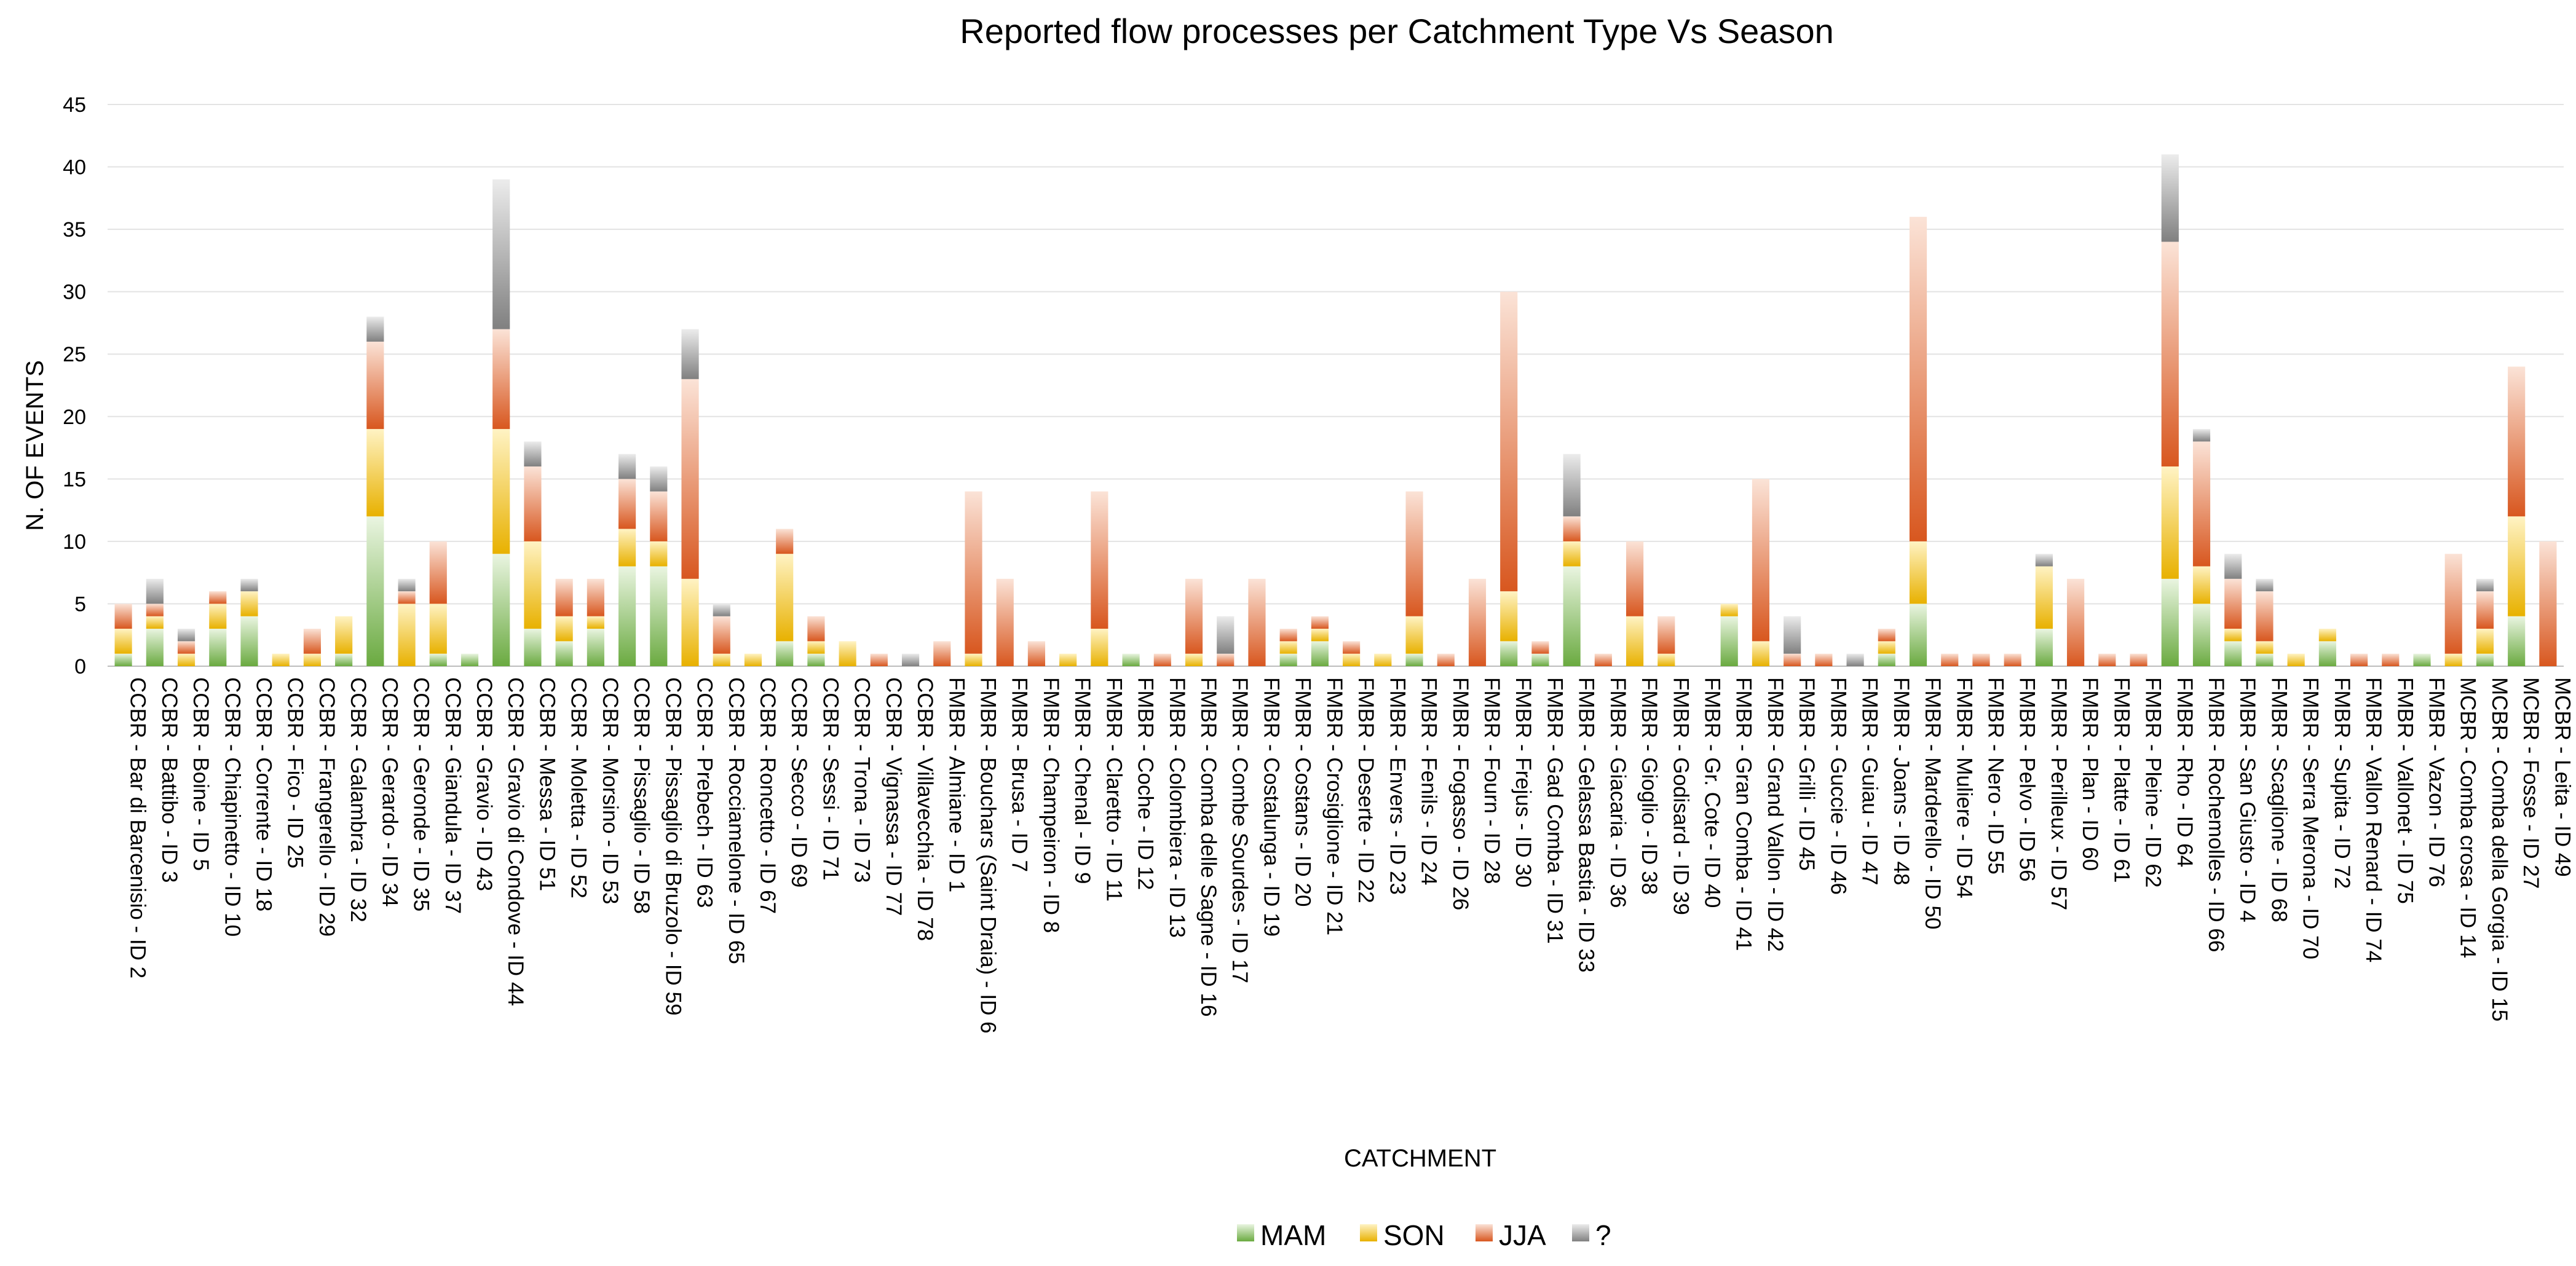 This screenshot has height=1266, width=2576. Describe the element at coordinates (1618, 792) in the screenshot. I see `x-tick-label: FMBR - Giacaria - ID 36` at that location.